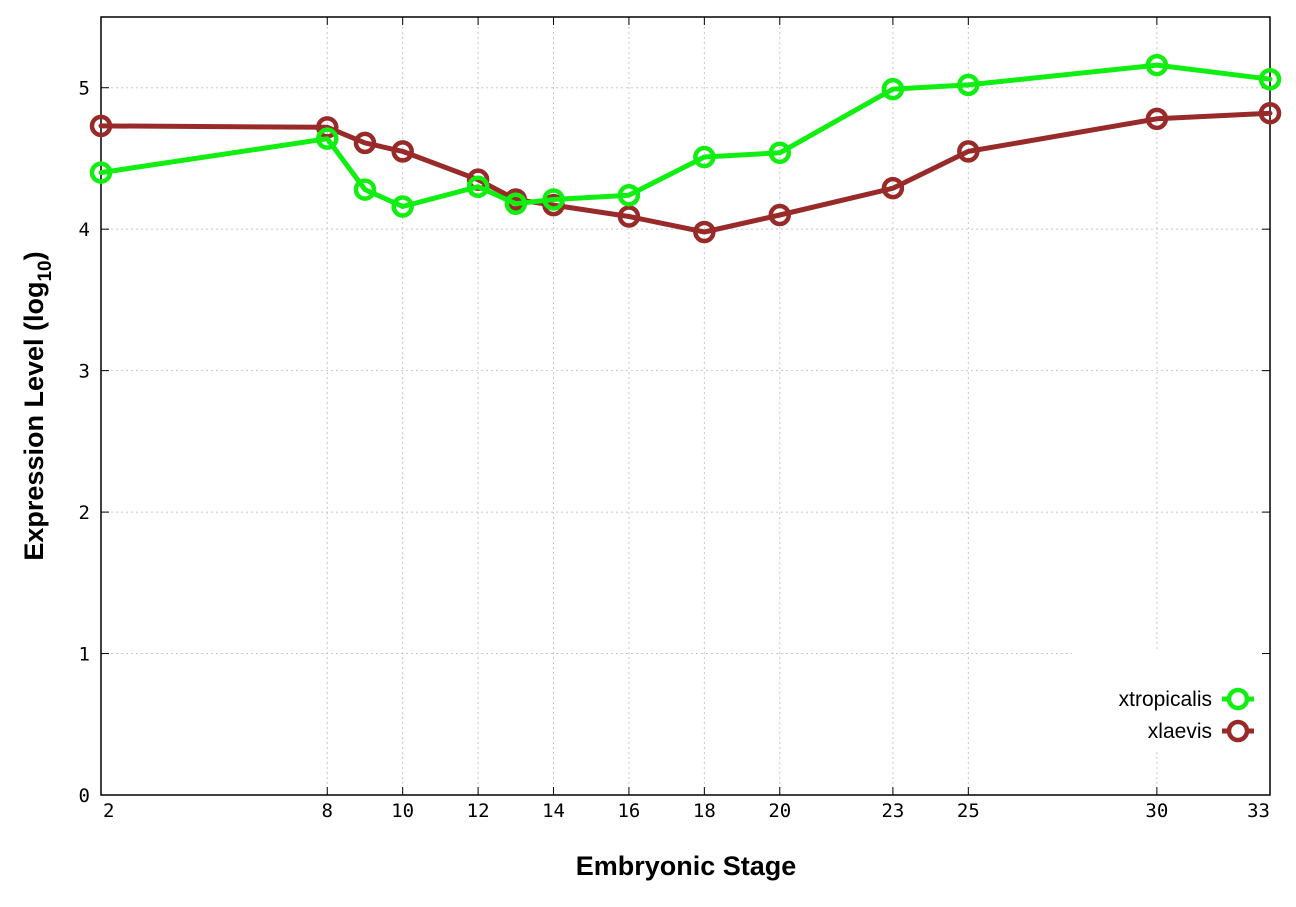 This screenshot has width=1296, height=907. Describe the element at coordinates (553, 811) in the screenshot. I see `x-tick-label: 14` at that location.